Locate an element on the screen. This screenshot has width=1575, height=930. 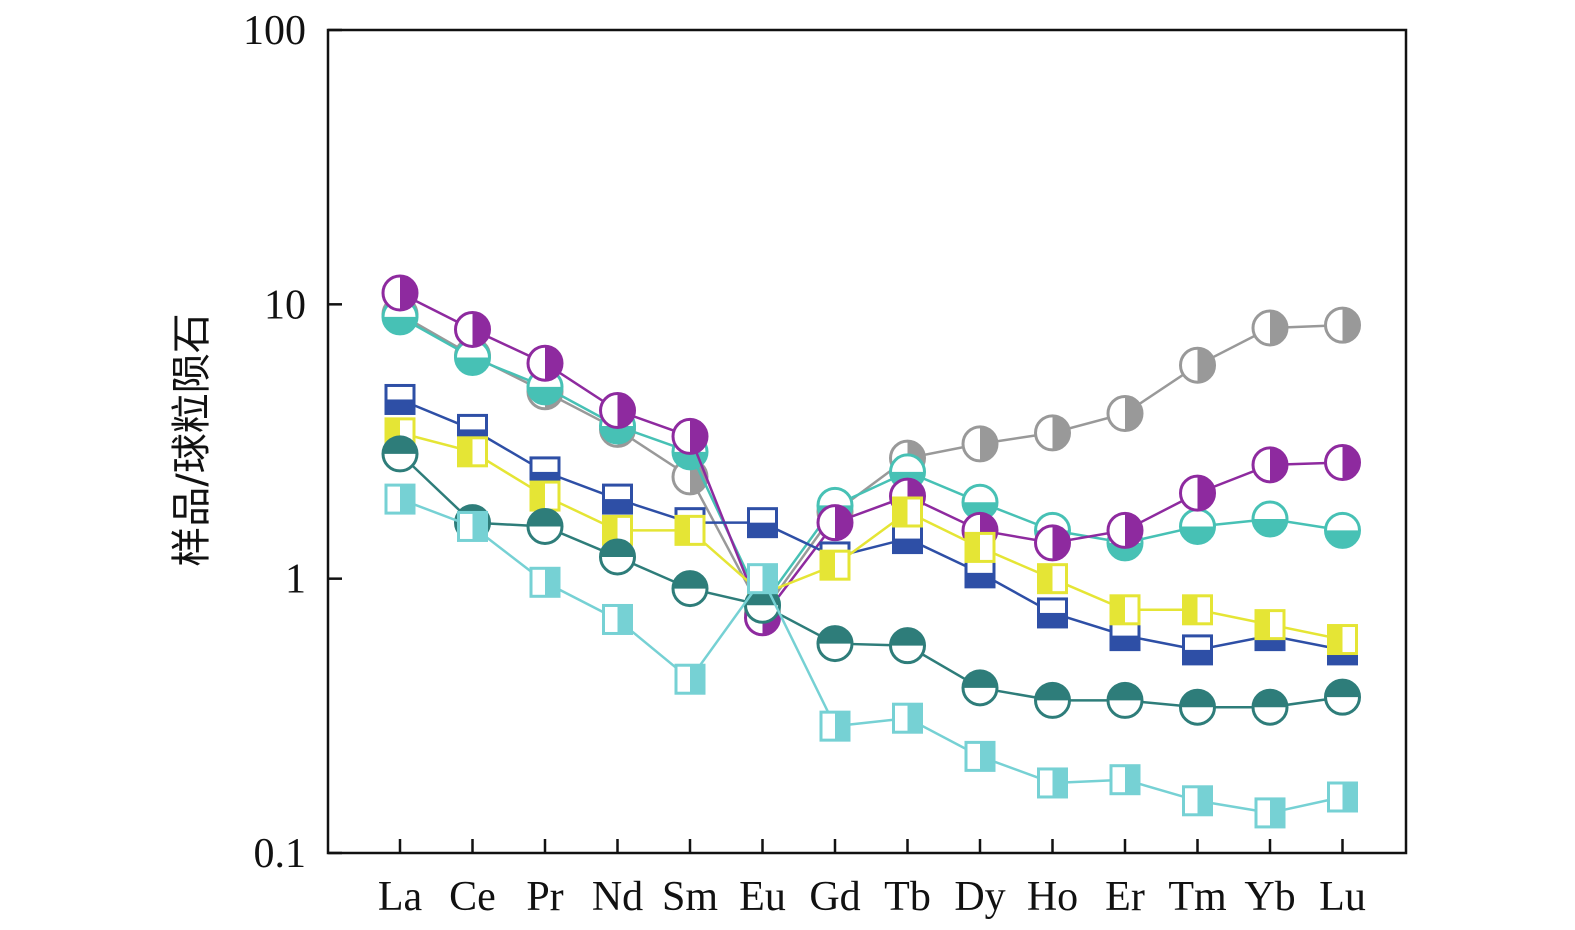
y-axis-label-group: 样品/球粒陨石 is located at coordinates (192, 439).